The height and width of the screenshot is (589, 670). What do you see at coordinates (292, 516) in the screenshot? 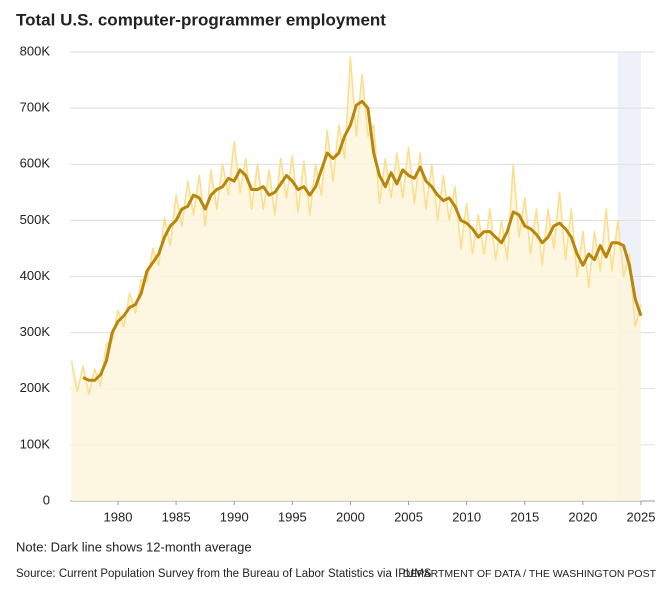
I see `x-tick-label: 1995` at bounding box center [292, 516].